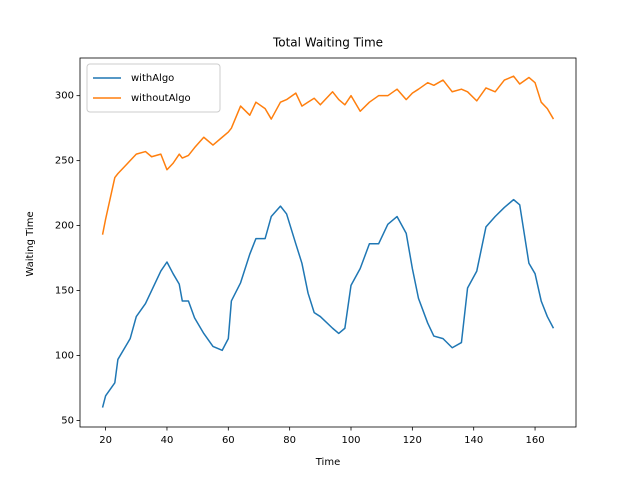  I want to click on legend-label: withoutAlgo, so click(161, 98).